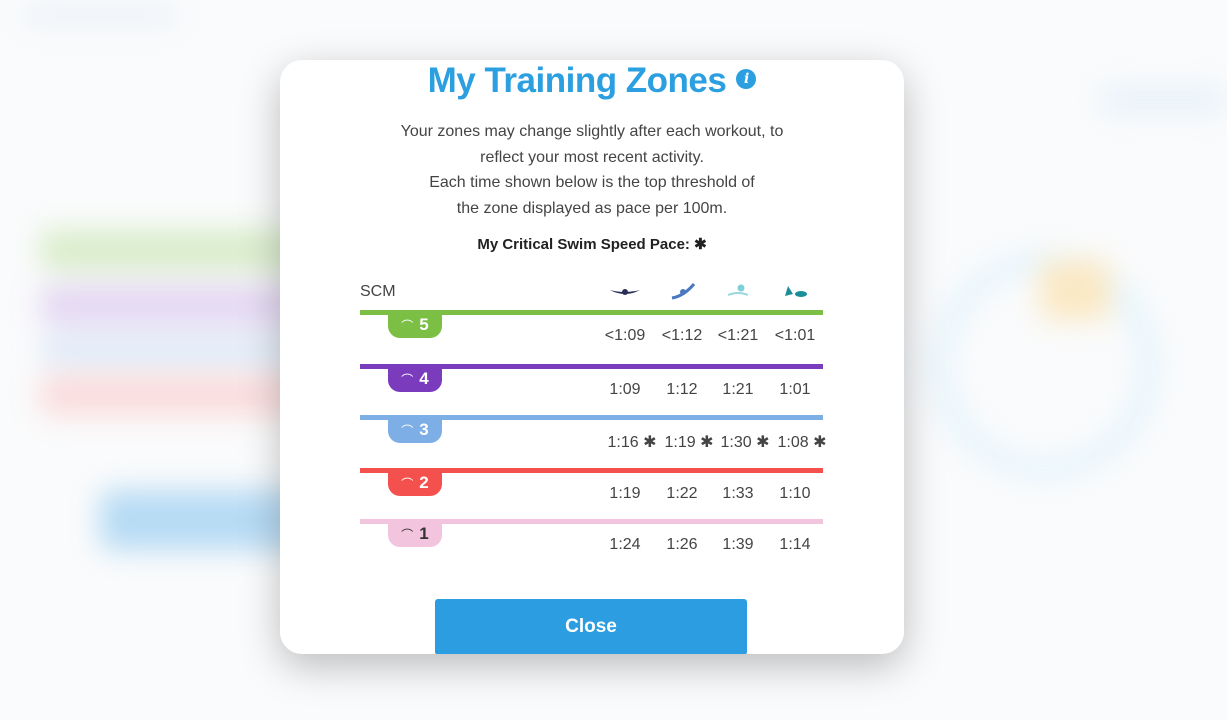  I want to click on zone-pace-value: <1:12, so click(682, 335).